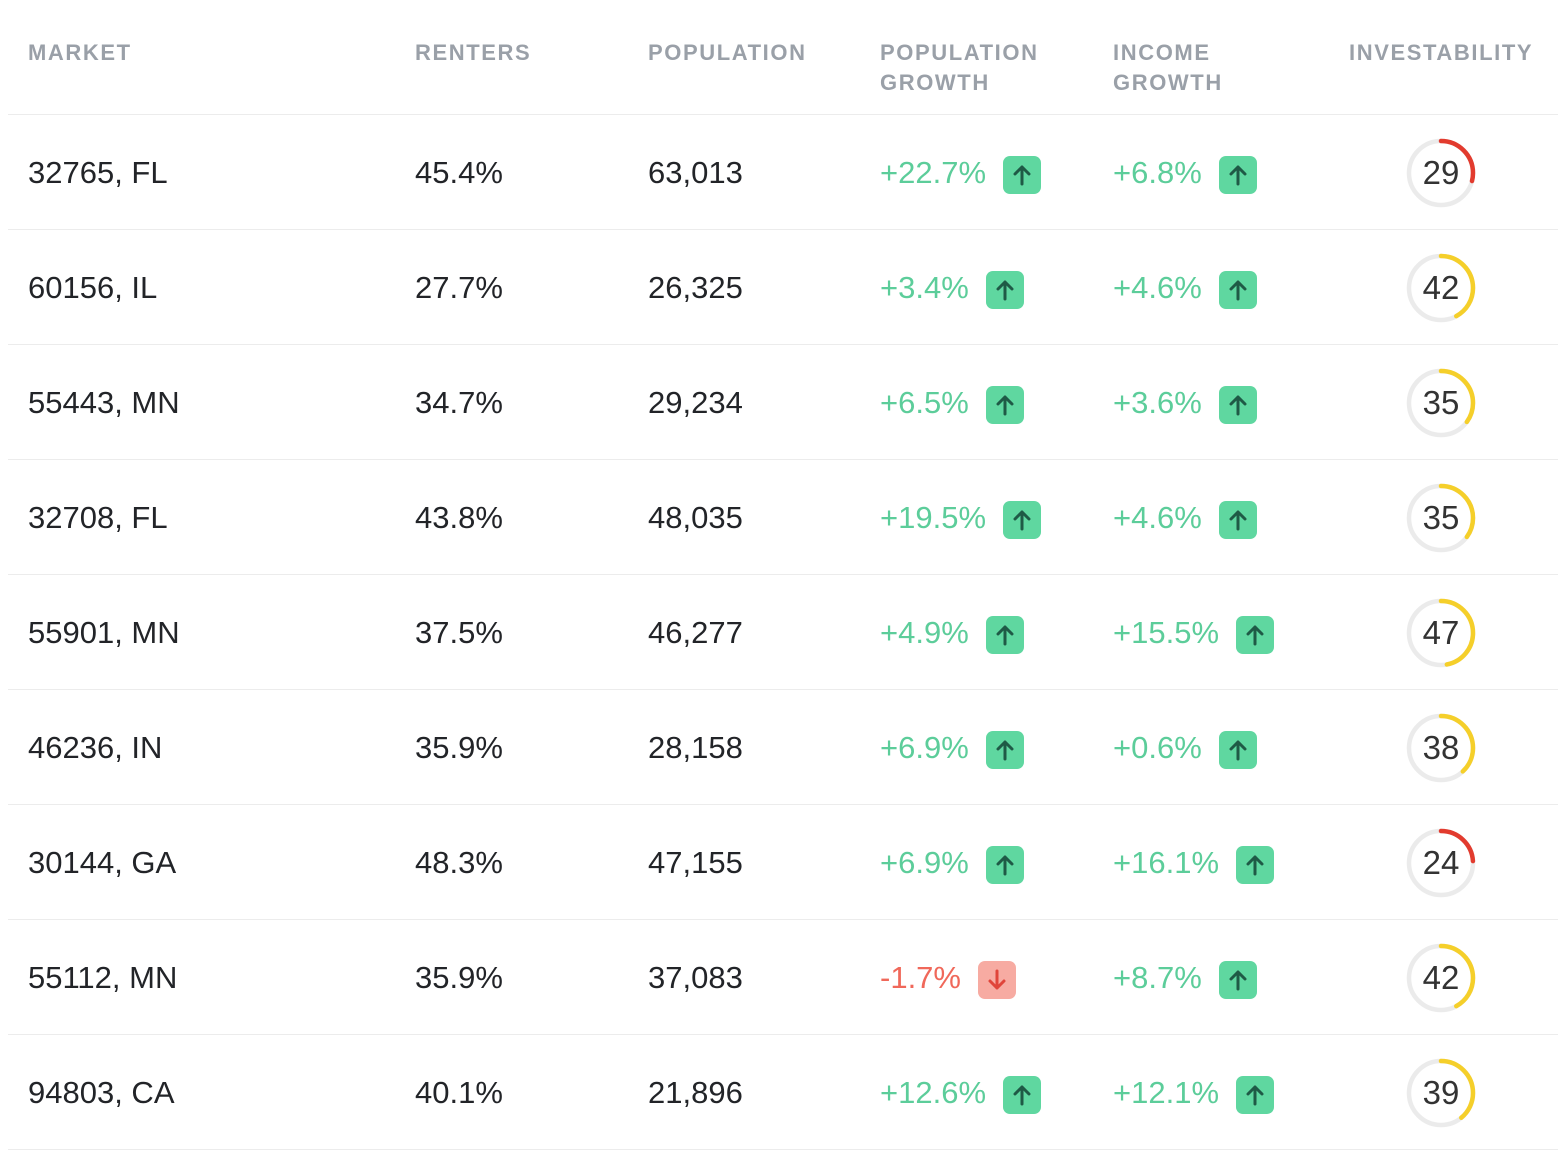 The image size is (1560, 1170). Describe the element at coordinates (783, 747) in the screenshot. I see `table-row: 46236, IN 35.9% 28,158 +6.9% +0.6% 38` at that location.